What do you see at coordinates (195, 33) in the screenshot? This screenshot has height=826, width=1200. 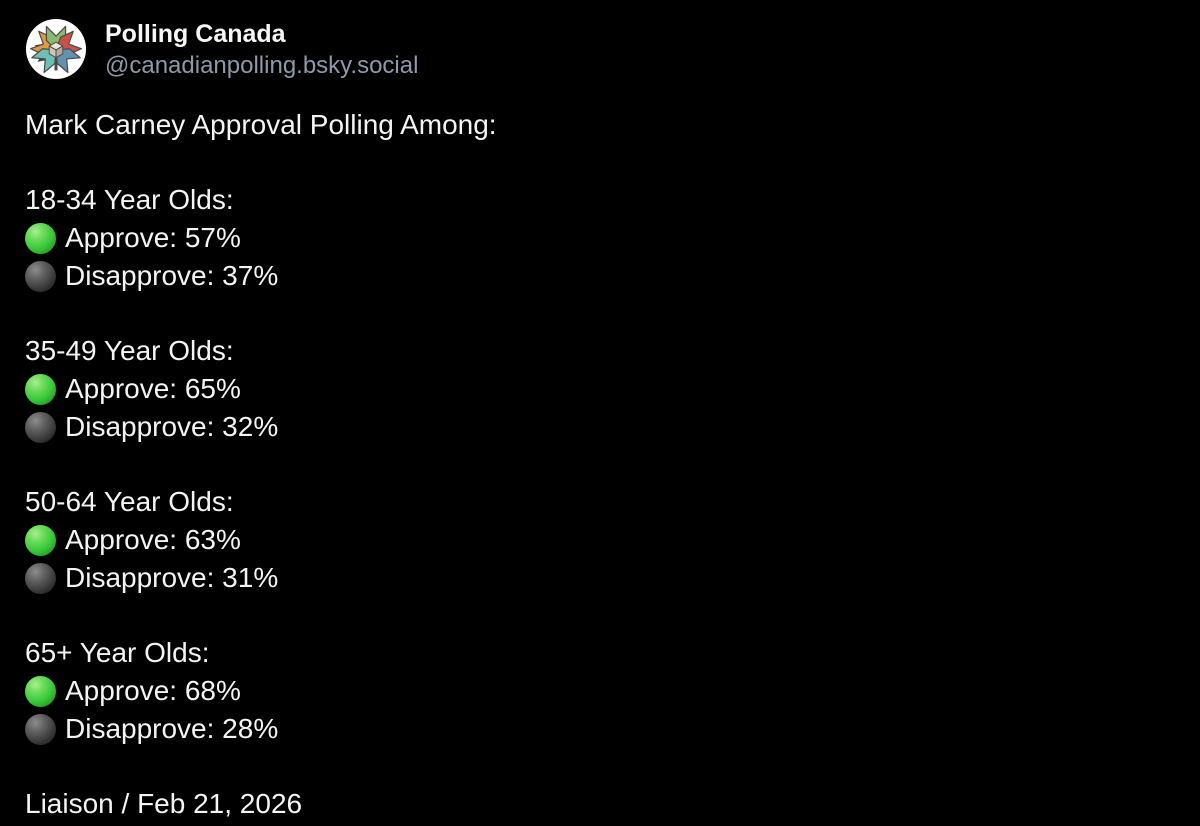 I see `author-display-name: Polling Canada` at bounding box center [195, 33].